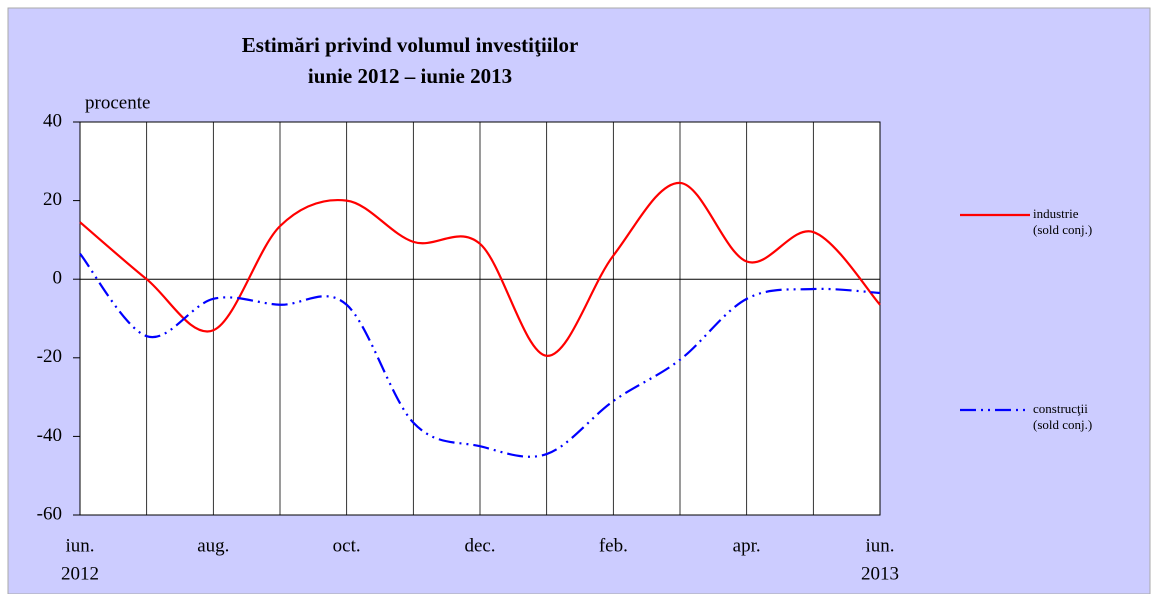 The height and width of the screenshot is (599, 1158). What do you see at coordinates (49, 356) in the screenshot?
I see `y-tick-label: -20` at bounding box center [49, 356].